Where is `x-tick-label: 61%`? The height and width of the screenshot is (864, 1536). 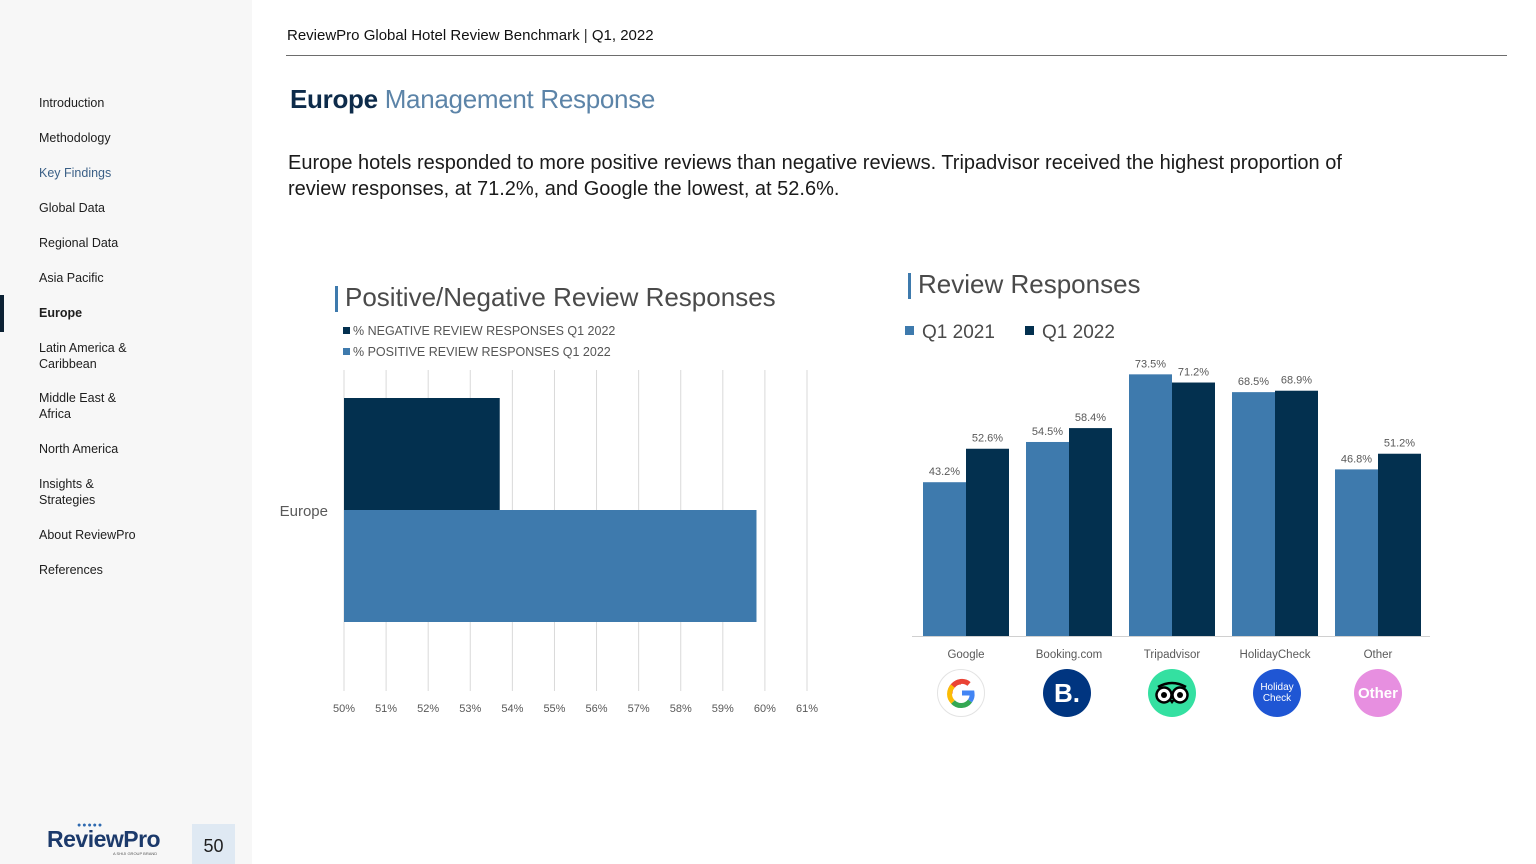
x-tick-label: 61% is located at coordinates (807, 709).